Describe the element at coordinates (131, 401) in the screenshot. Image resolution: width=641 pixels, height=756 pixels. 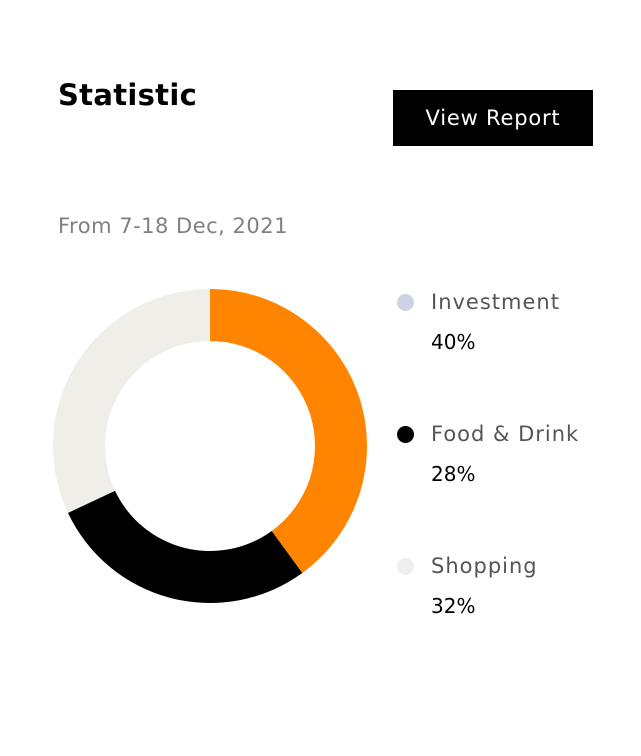
I see `donut-slice-shopping` at that location.